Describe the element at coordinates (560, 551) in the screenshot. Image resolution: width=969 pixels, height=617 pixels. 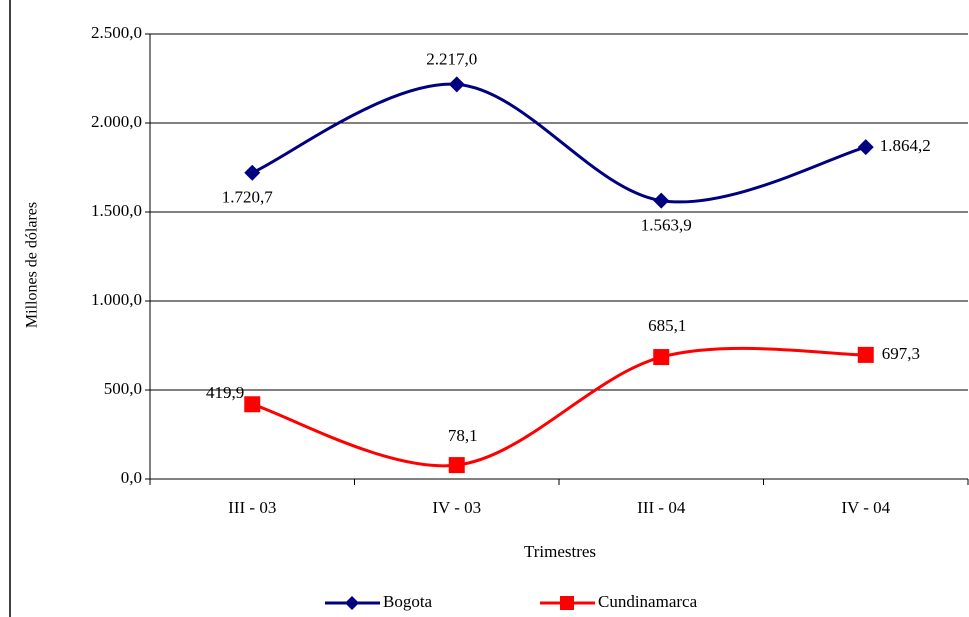
I see `x-axis-label: Trimestres` at that location.